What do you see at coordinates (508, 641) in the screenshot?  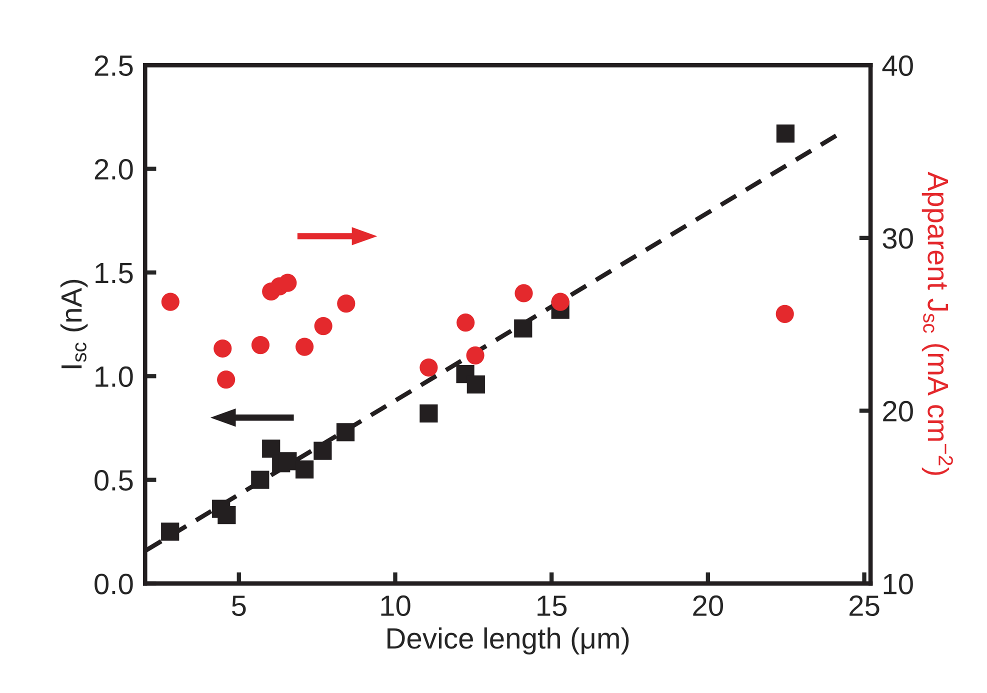 I see `x-axis-title: Device length (μm)` at bounding box center [508, 641].